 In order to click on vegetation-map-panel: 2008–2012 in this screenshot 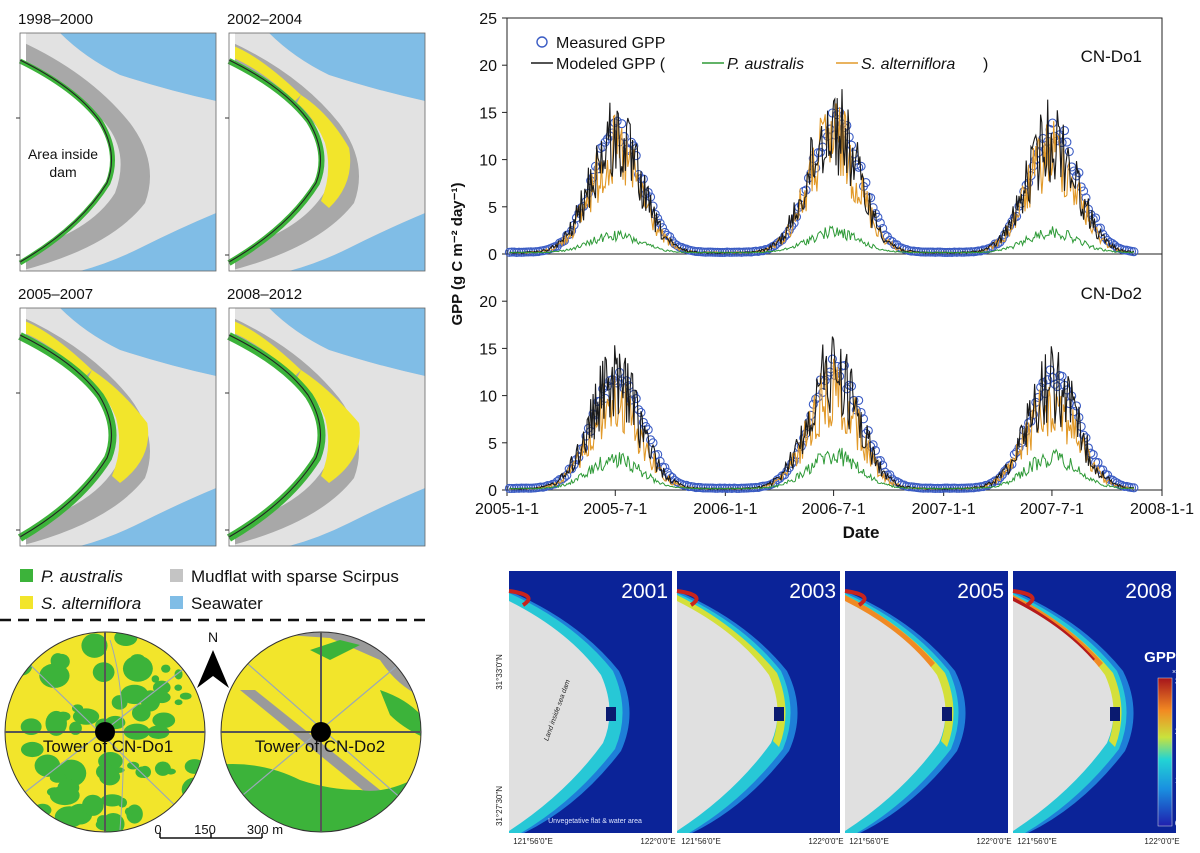, I will do `click(325, 416)`.